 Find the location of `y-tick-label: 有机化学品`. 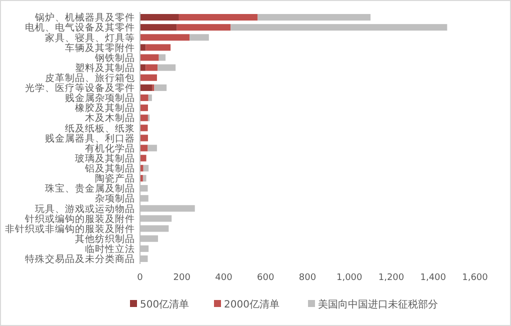

y-tick-label: 有机化学品 is located at coordinates (110, 148).